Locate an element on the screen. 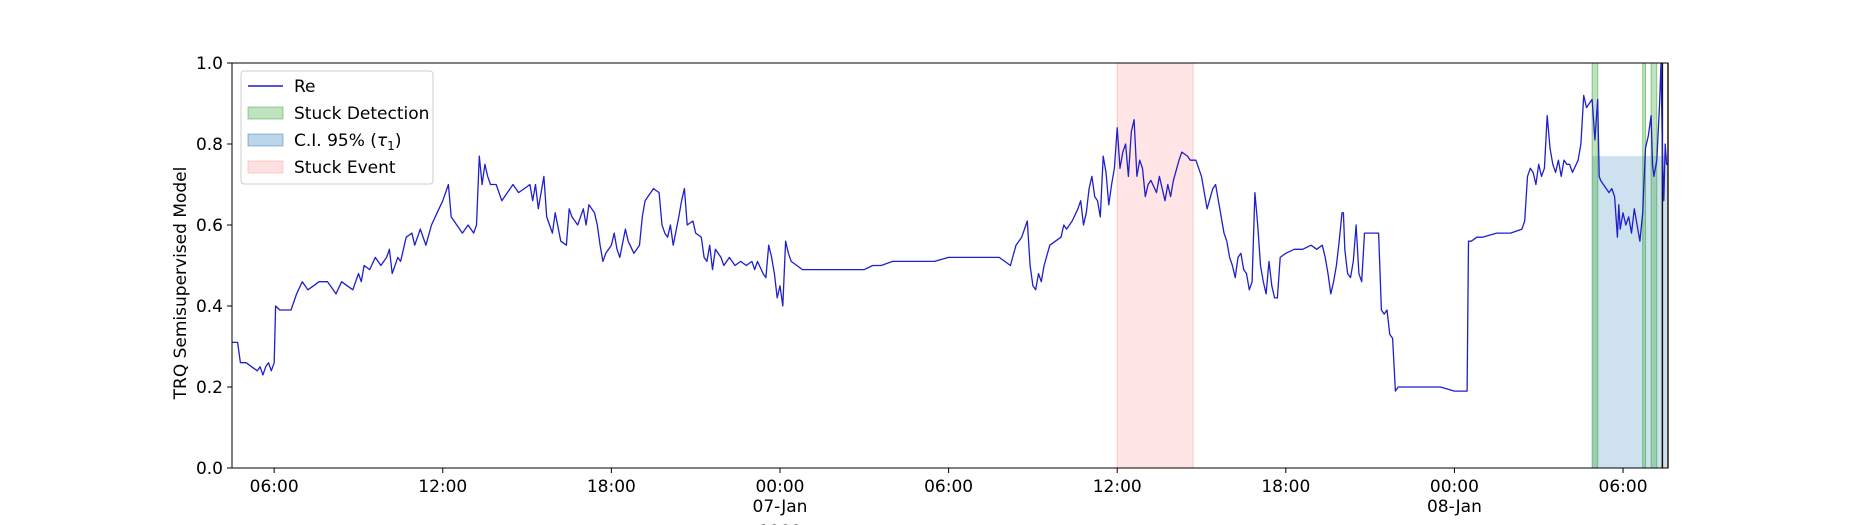 This screenshot has height=525, width=1850. legend-box is located at coordinates (337, 127).